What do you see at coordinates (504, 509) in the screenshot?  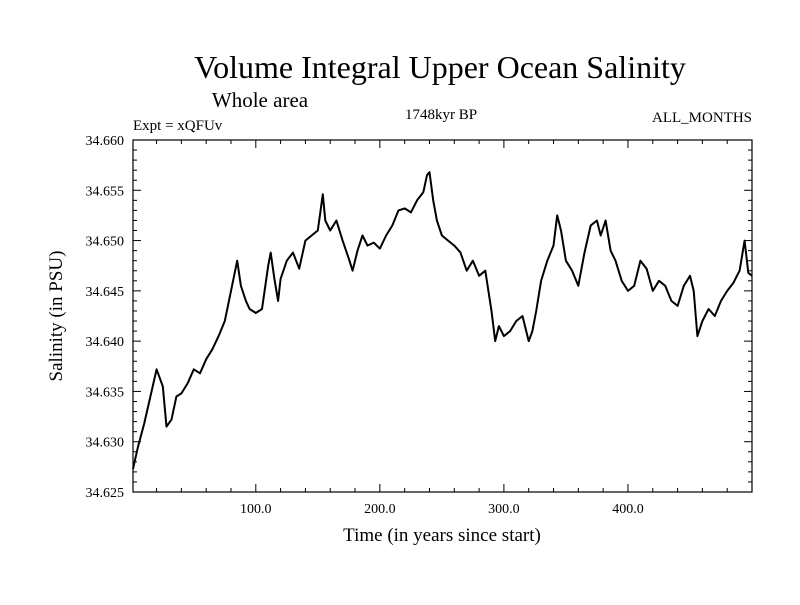 I see `x-tick-label: 300.0` at bounding box center [504, 509].